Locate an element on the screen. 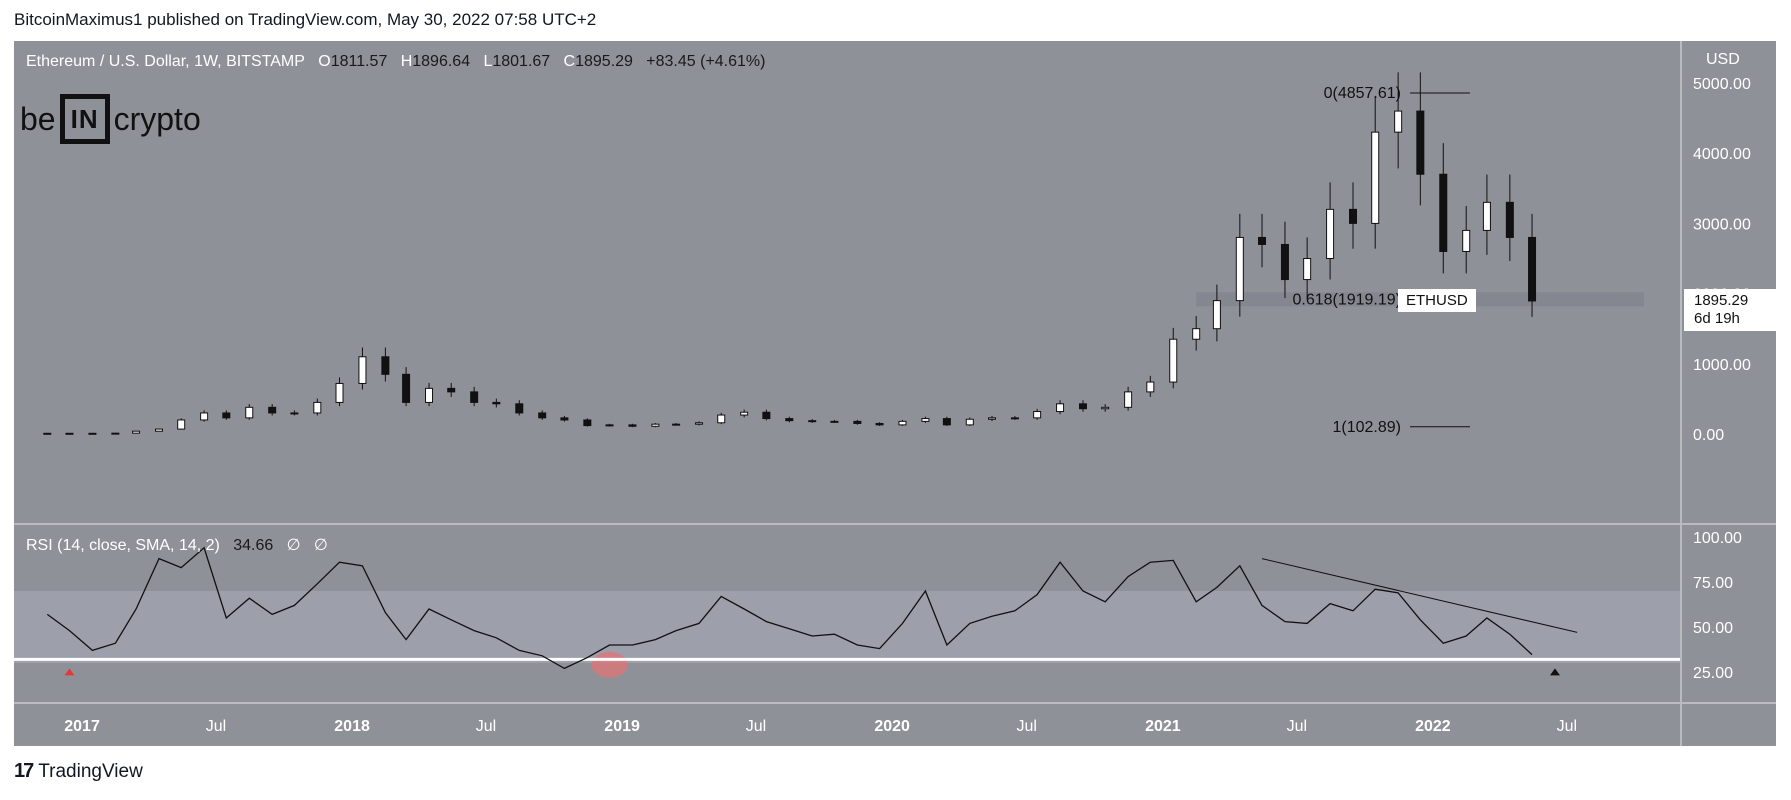 The height and width of the screenshot is (800, 1791). low-label: L is located at coordinates (488, 61).